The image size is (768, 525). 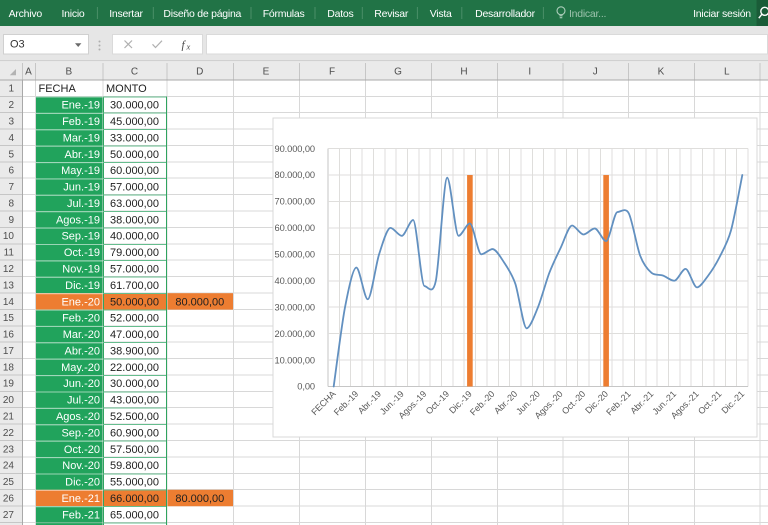 What do you see at coordinates (9, 433) in the screenshot?
I see `svg-text: 22` at bounding box center [9, 433].